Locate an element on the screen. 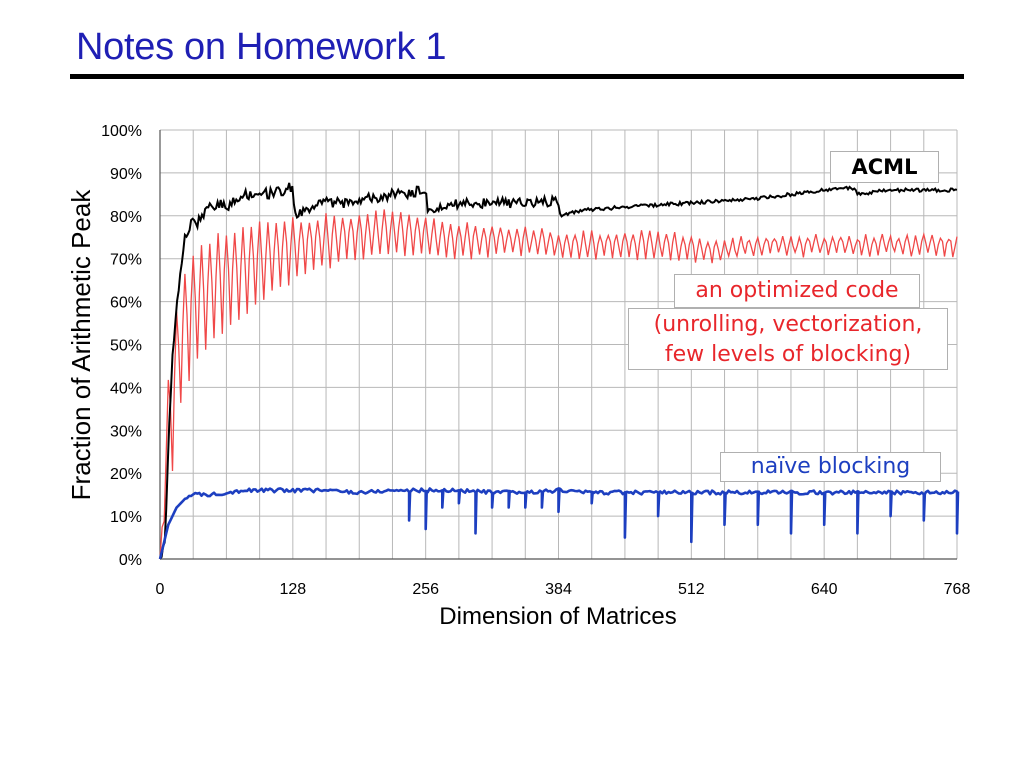 This screenshot has height=768, width=1024. y-tick-label: 60% is located at coordinates (126, 303).